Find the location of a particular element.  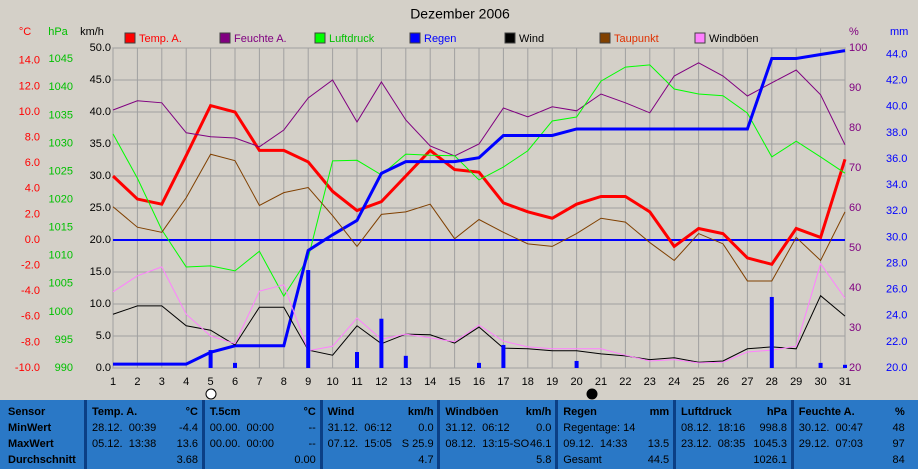

chart-title: Dezember 2006 is located at coordinates (460, 14).